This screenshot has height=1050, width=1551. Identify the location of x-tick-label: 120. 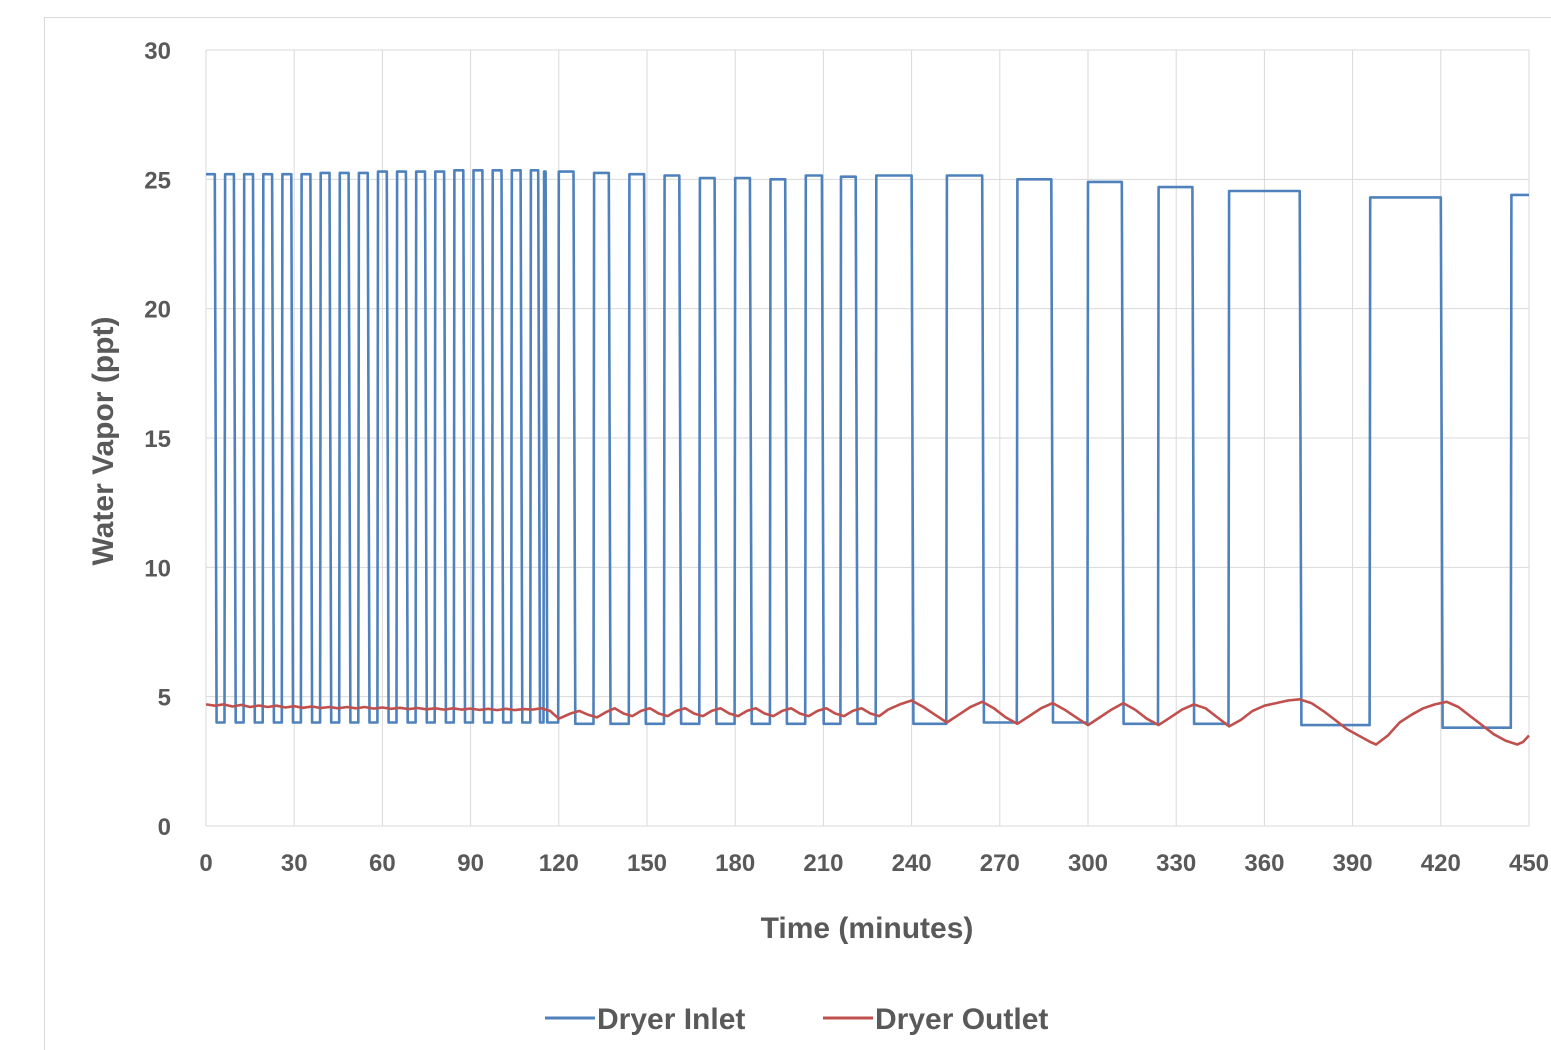
(559, 863).